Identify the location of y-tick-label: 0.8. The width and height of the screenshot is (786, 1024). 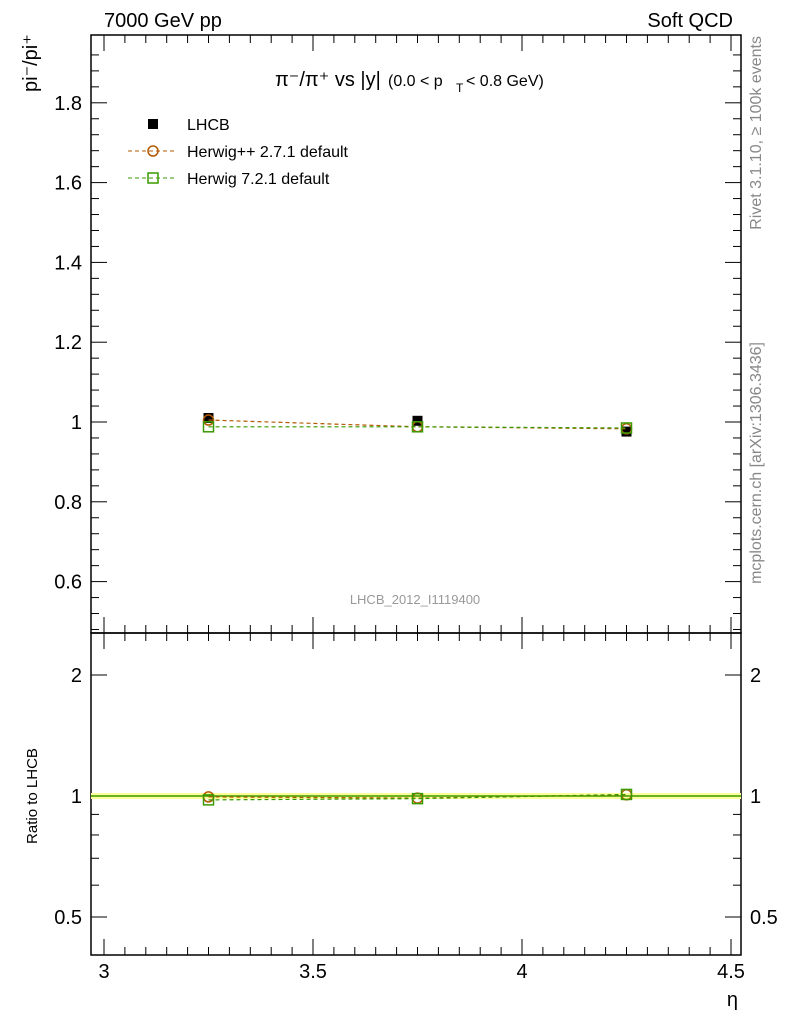
(68, 503).